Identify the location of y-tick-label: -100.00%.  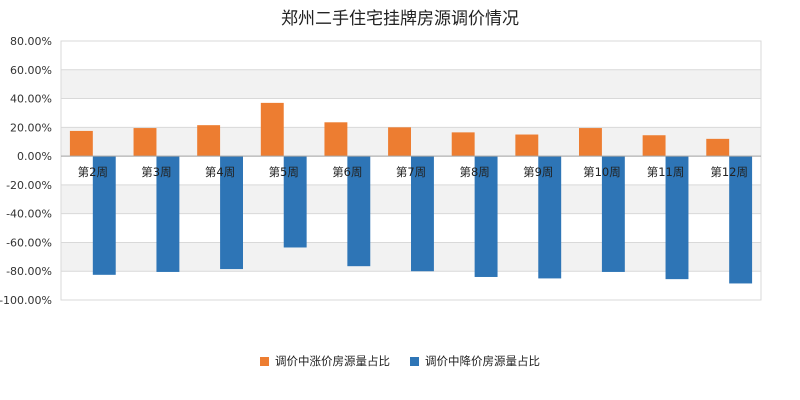
(26, 300).